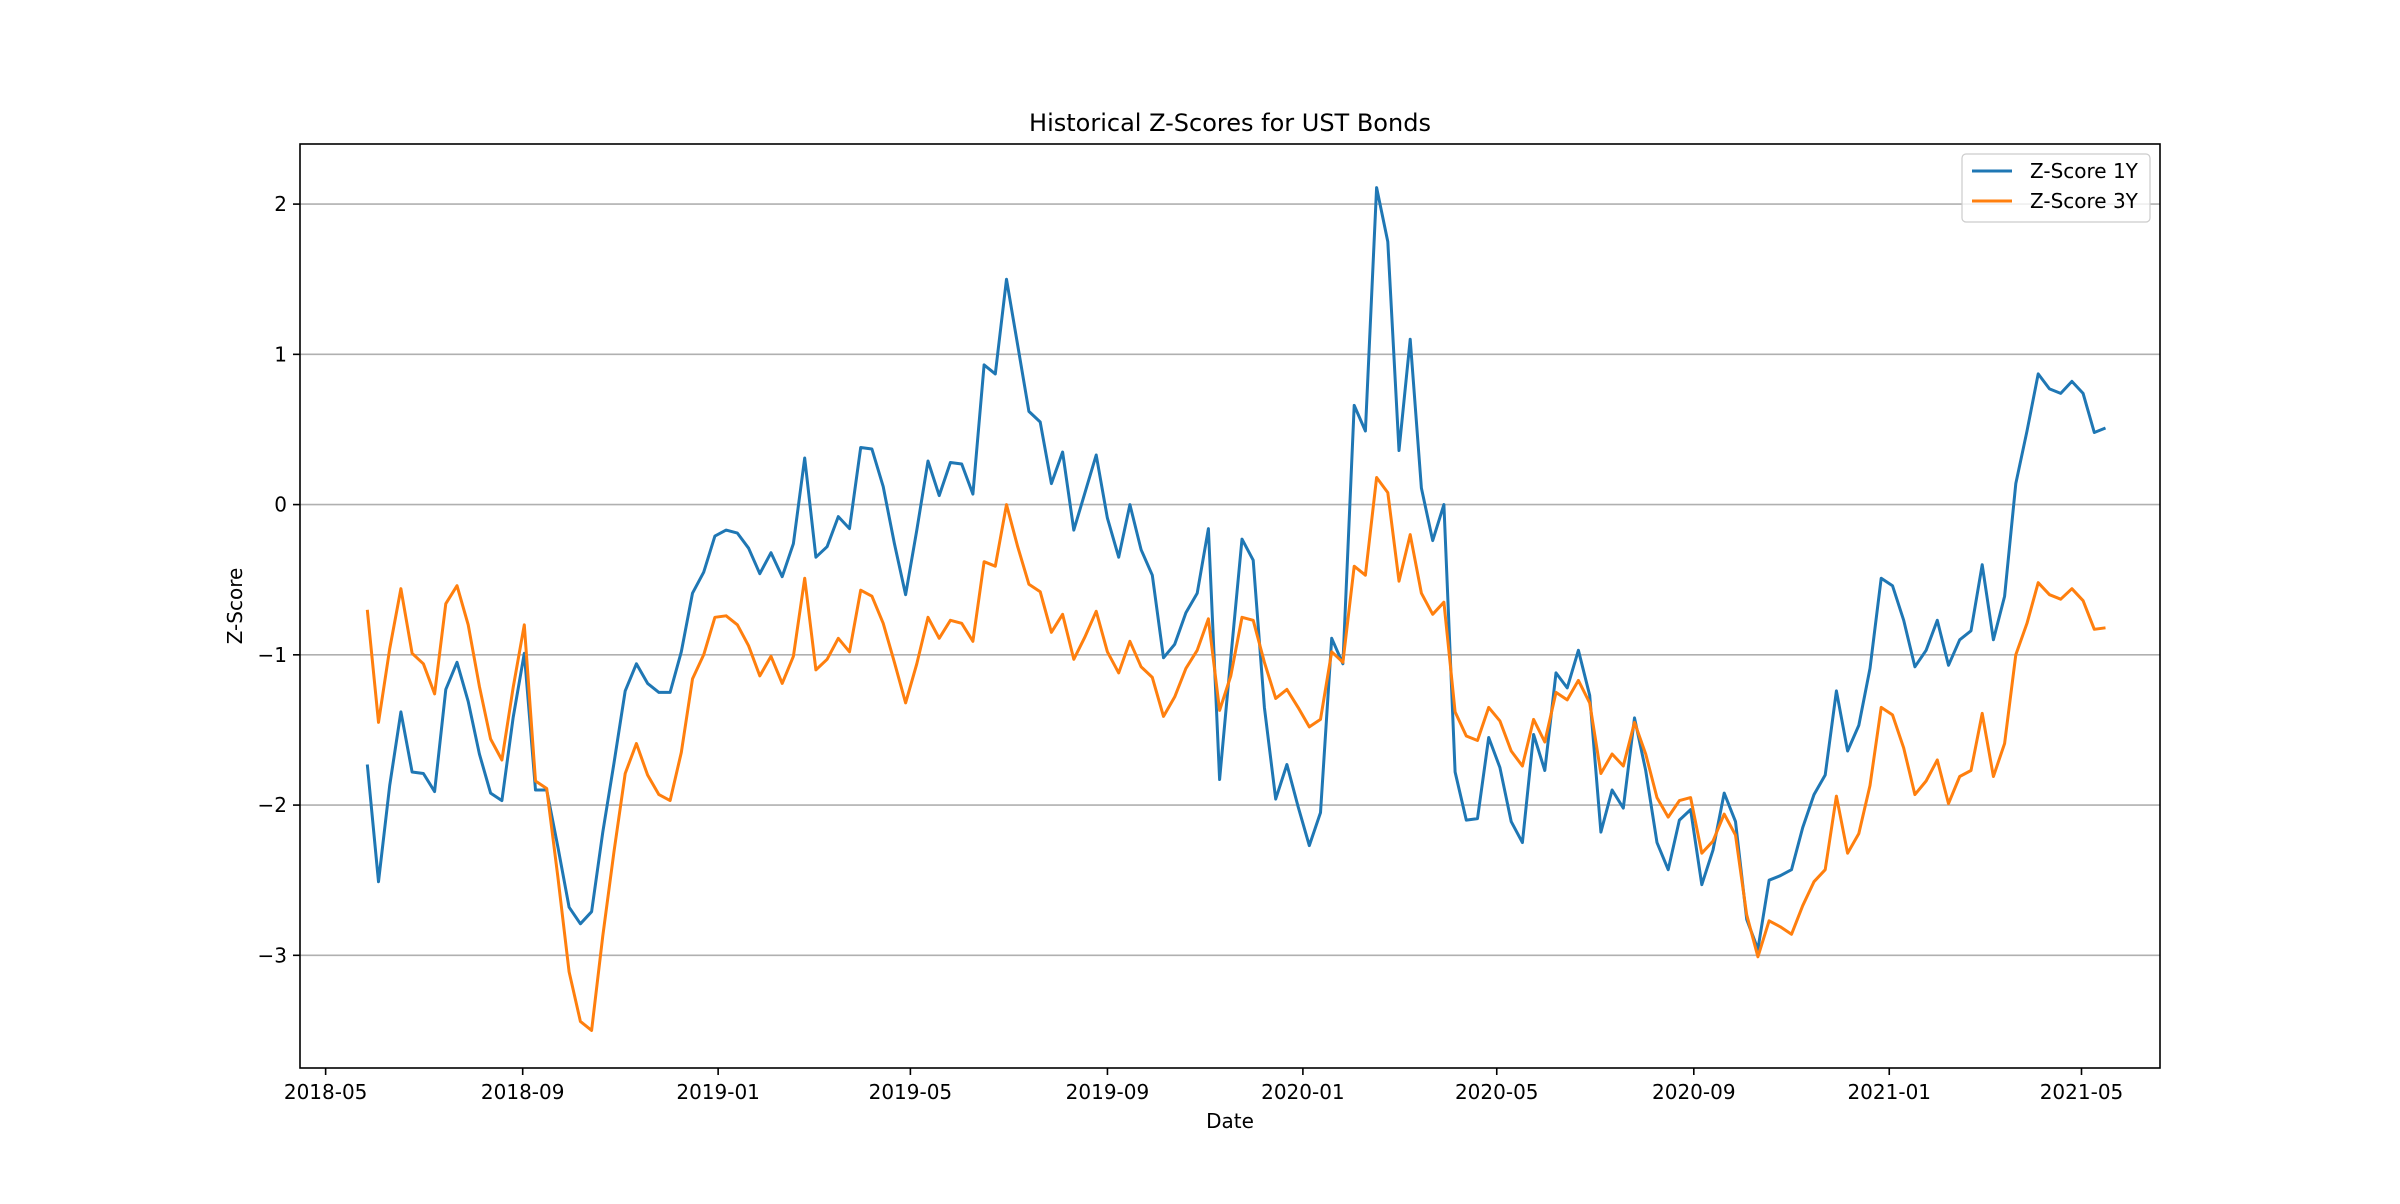  Describe the element at coordinates (1303, 1092) in the screenshot. I see `x-tick-label: 2020-01` at that location.